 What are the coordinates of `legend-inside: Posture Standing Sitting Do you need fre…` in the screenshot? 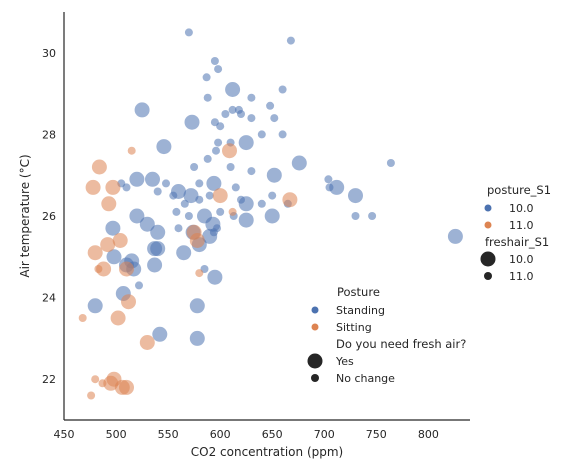 It's located at (386, 335).